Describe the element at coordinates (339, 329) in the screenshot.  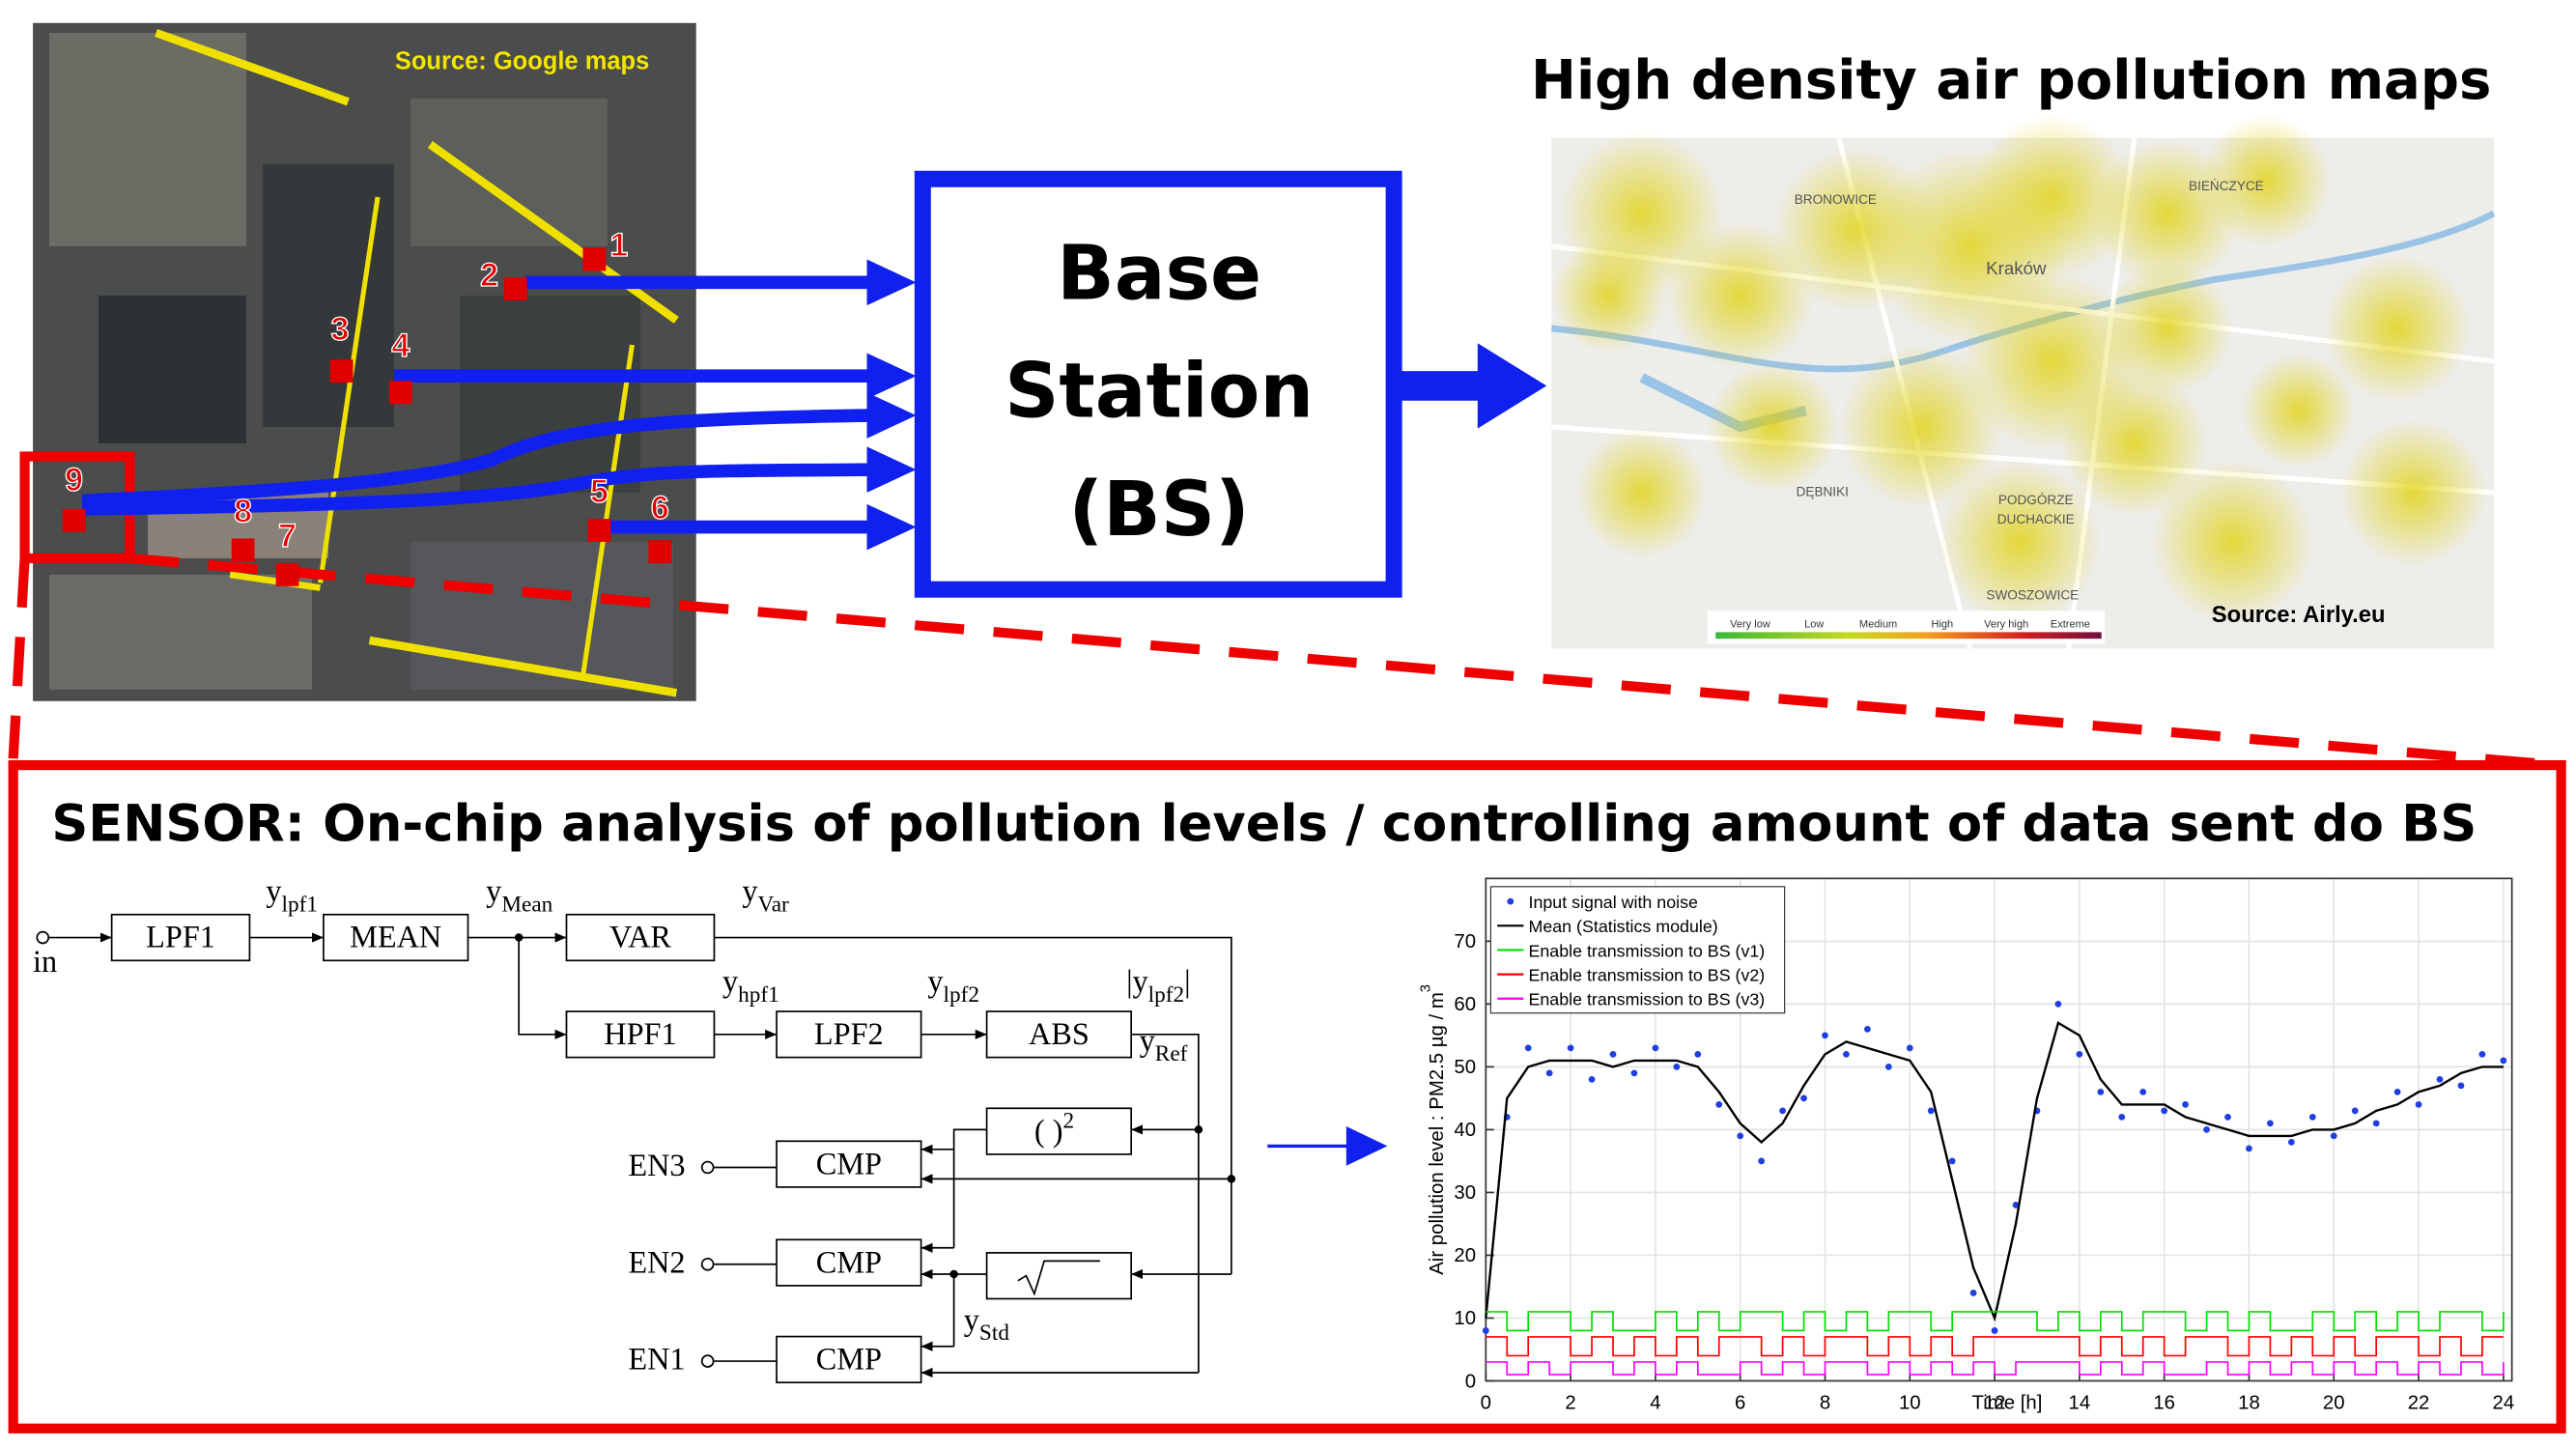
I see `sensor-number: 3` at that location.